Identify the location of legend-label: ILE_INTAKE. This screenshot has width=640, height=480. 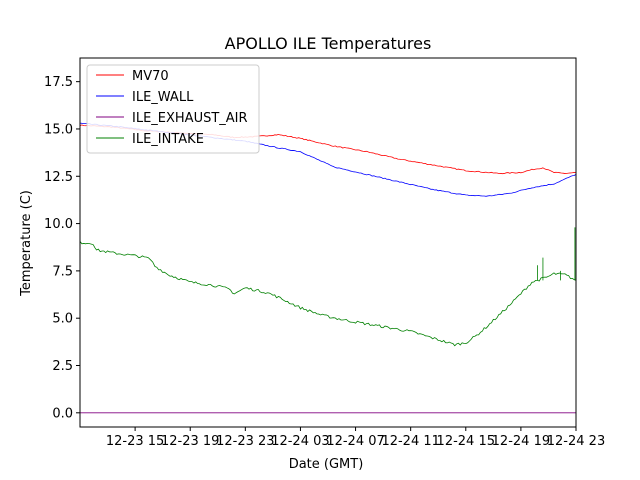
(168, 139).